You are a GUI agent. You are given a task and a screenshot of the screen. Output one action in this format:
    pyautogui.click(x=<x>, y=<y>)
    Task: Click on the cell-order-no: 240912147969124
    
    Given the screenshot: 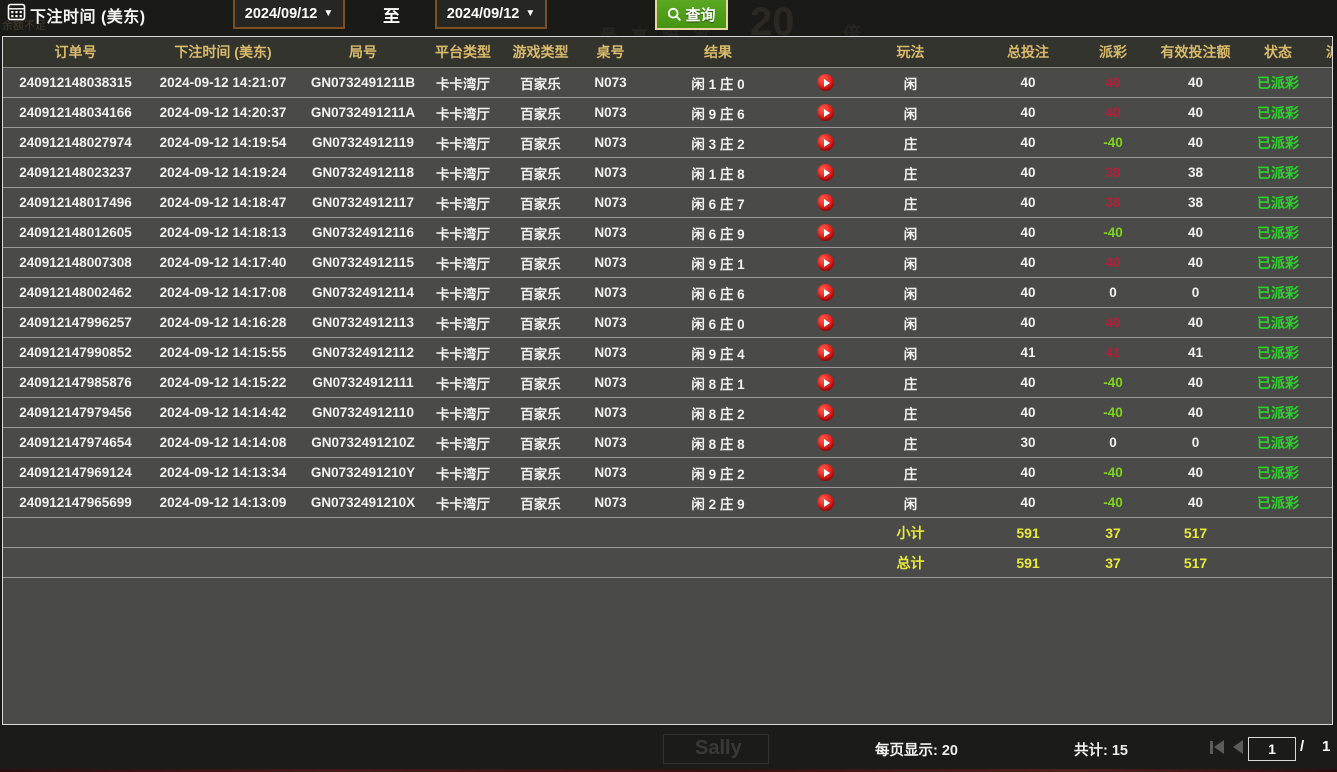 What is the action you would take?
    pyautogui.click(x=75, y=472)
    